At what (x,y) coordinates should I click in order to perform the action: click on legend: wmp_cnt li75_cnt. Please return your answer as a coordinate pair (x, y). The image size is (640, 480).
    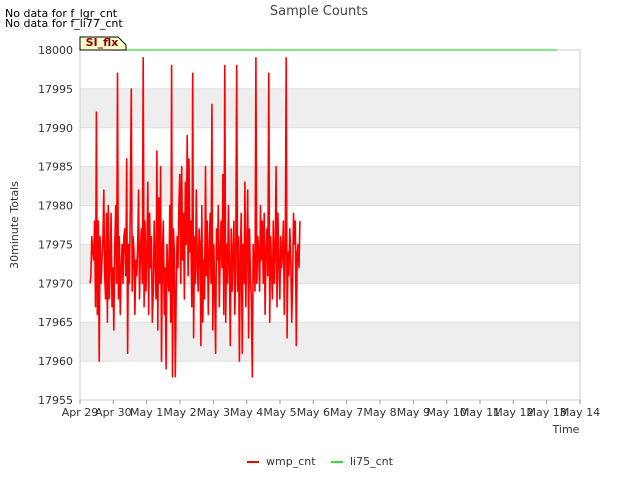
    Looking at the image, I should click on (320, 461).